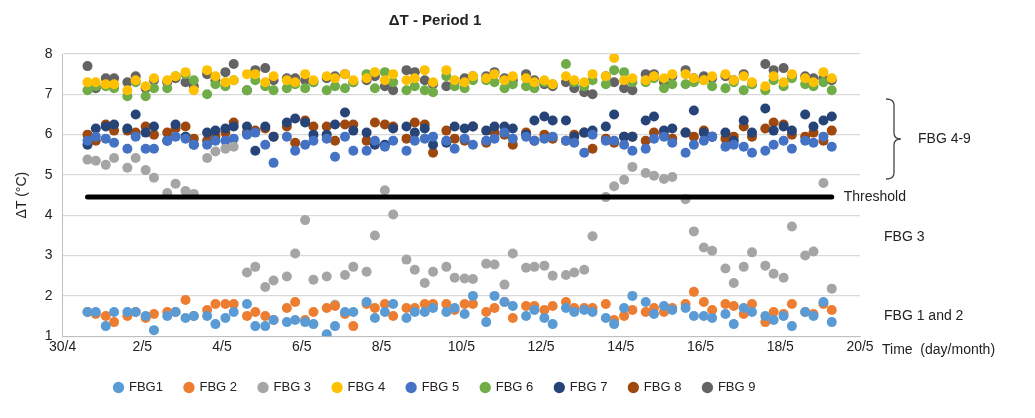 The height and width of the screenshot is (418, 1035). What do you see at coordinates (292, 387) in the screenshot?
I see `legend-label: FBG 3` at bounding box center [292, 387].